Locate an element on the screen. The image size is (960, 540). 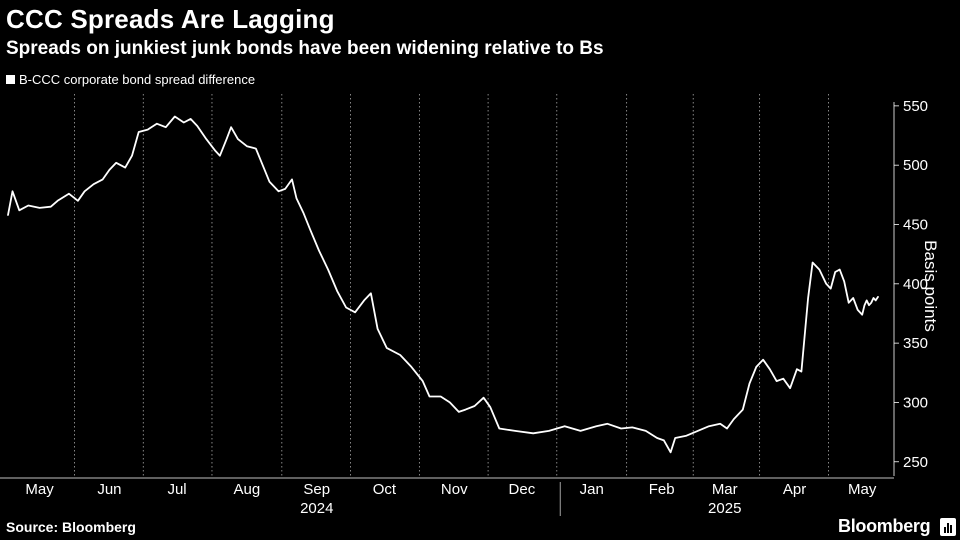
year-label: 2024 is located at coordinates (316, 508).